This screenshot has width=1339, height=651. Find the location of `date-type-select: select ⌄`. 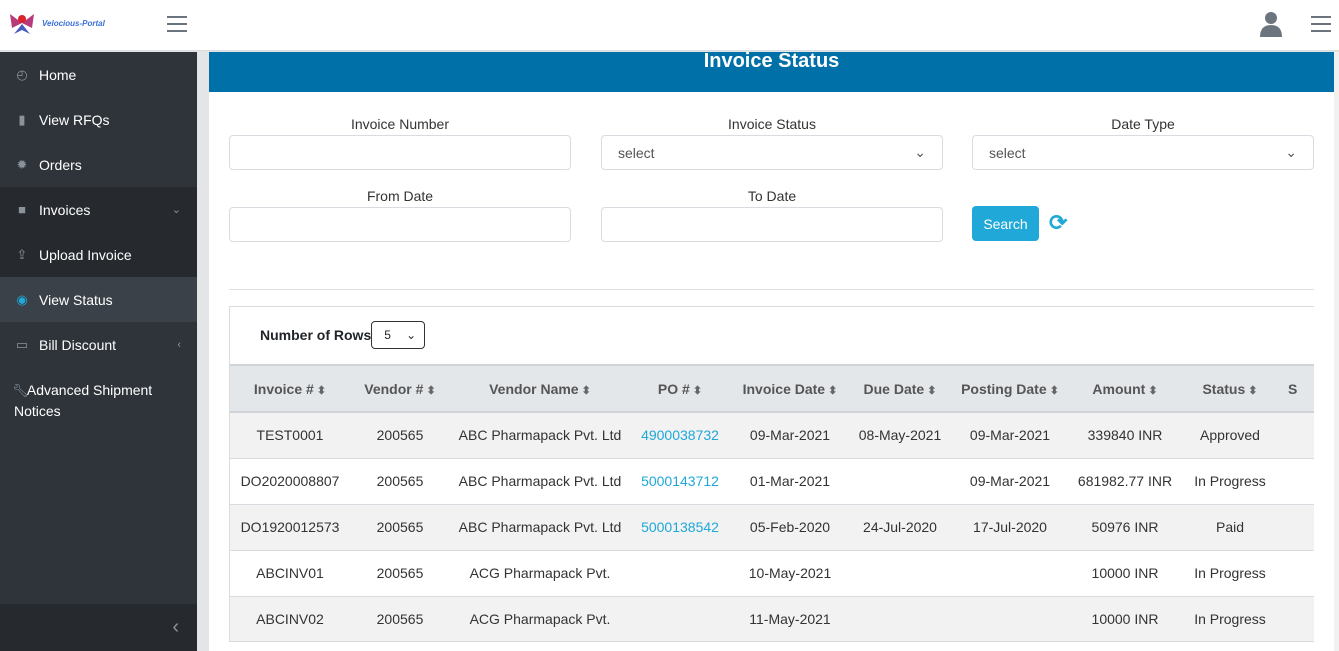

date-type-select: select ⌄ is located at coordinates (1143, 152).